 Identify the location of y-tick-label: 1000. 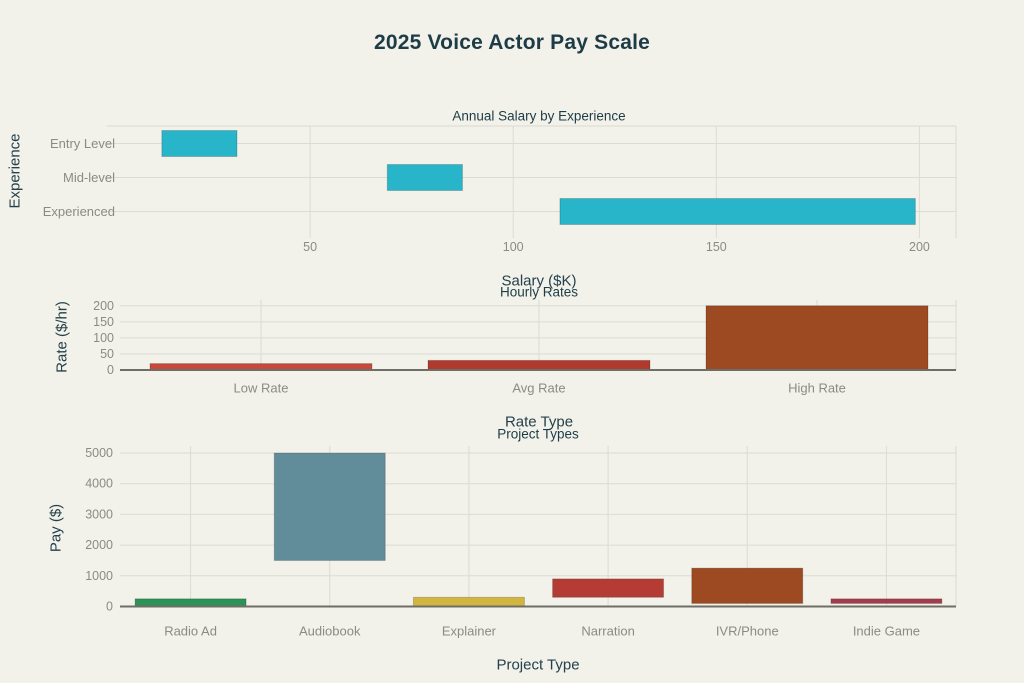
(99, 576).